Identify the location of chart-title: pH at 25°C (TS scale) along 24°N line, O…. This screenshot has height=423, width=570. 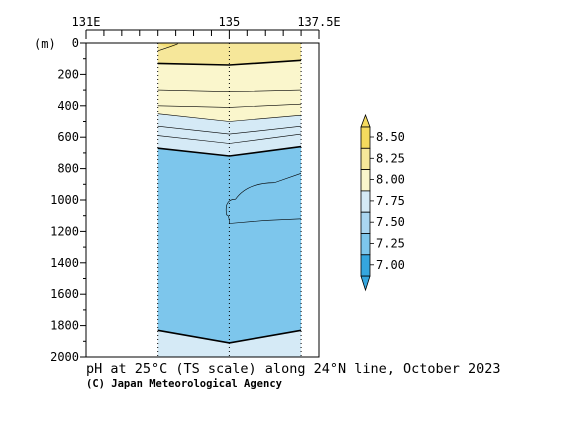
(293, 369).